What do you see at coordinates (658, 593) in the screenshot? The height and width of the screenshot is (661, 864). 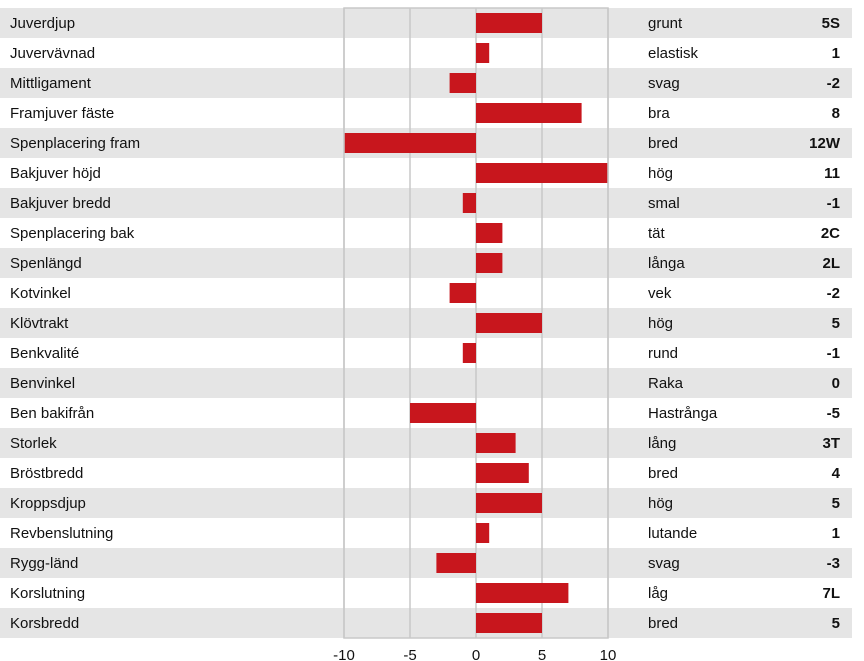 I see `descriptor-label: låg` at bounding box center [658, 593].